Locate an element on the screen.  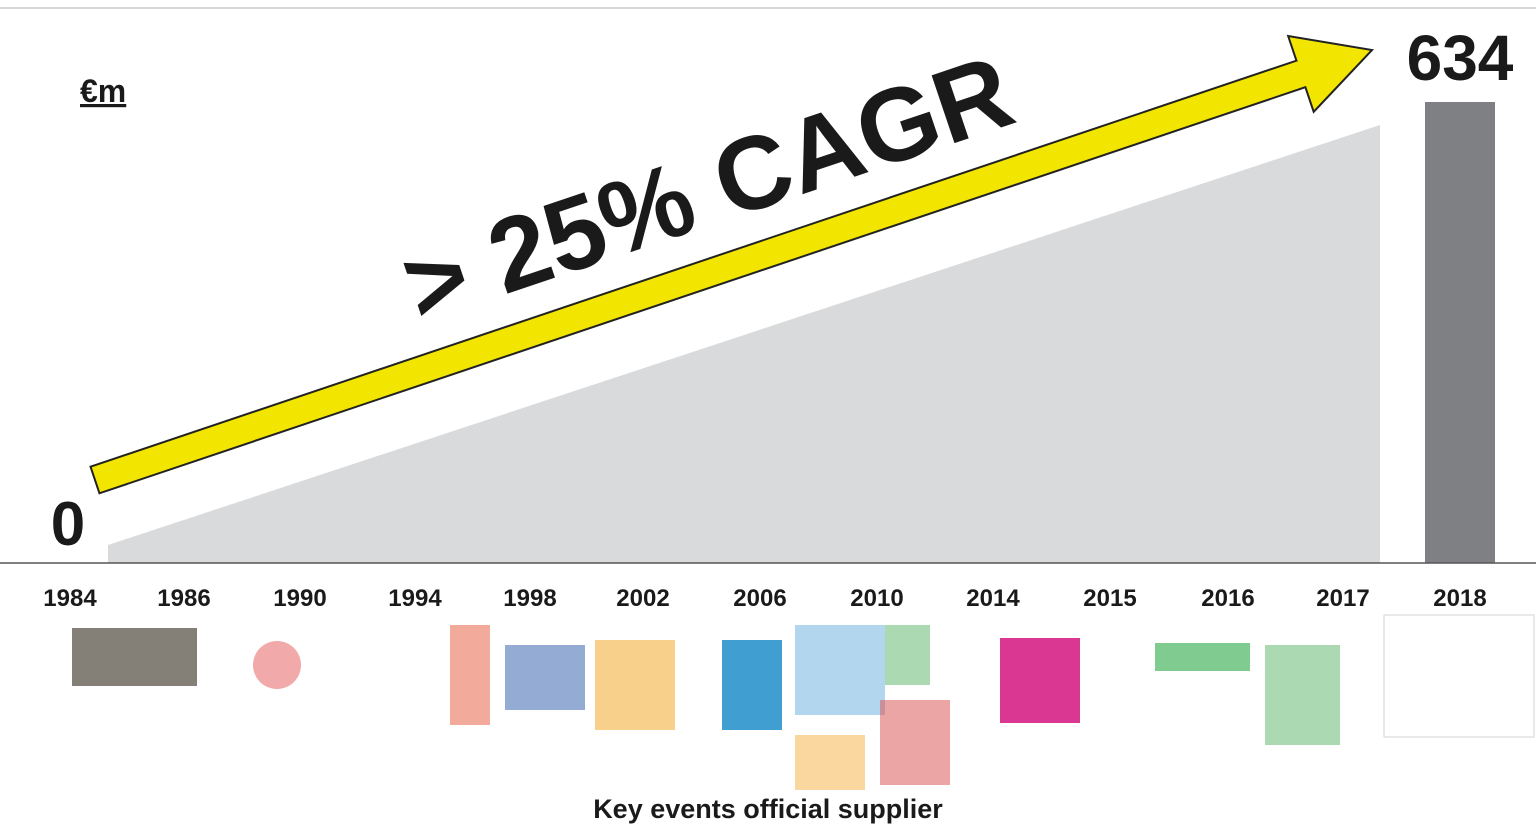
x-tick-label: 2016 is located at coordinates (1227, 598).